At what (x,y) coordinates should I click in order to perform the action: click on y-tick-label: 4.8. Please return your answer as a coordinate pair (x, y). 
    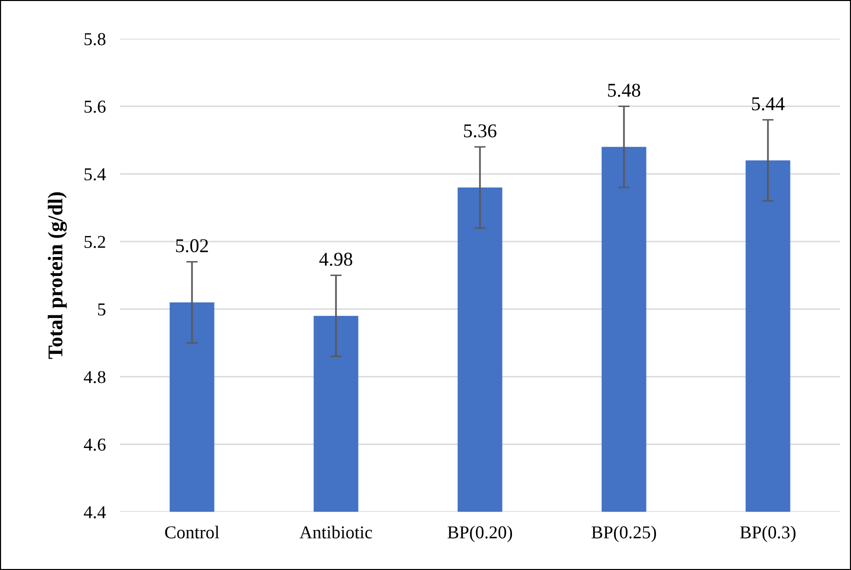
    Looking at the image, I should click on (95, 377).